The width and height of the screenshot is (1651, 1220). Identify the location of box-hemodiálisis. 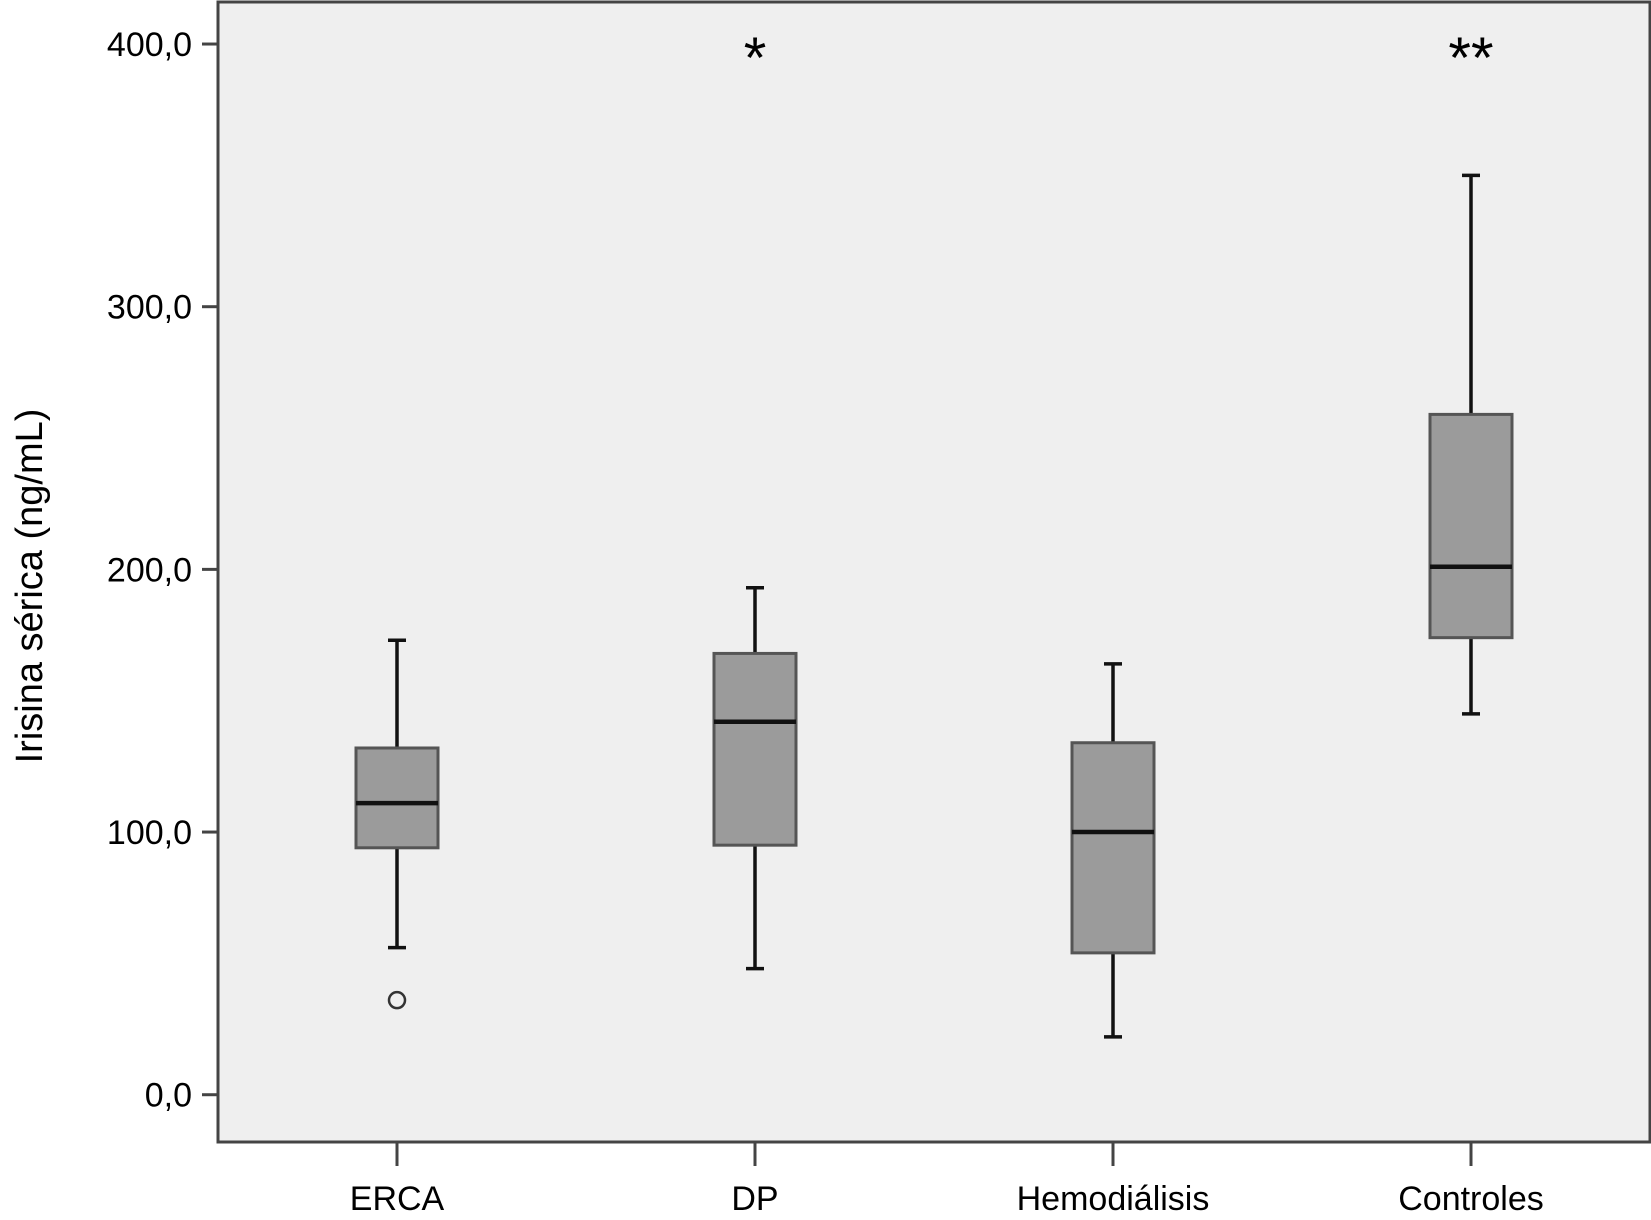
(1113, 850).